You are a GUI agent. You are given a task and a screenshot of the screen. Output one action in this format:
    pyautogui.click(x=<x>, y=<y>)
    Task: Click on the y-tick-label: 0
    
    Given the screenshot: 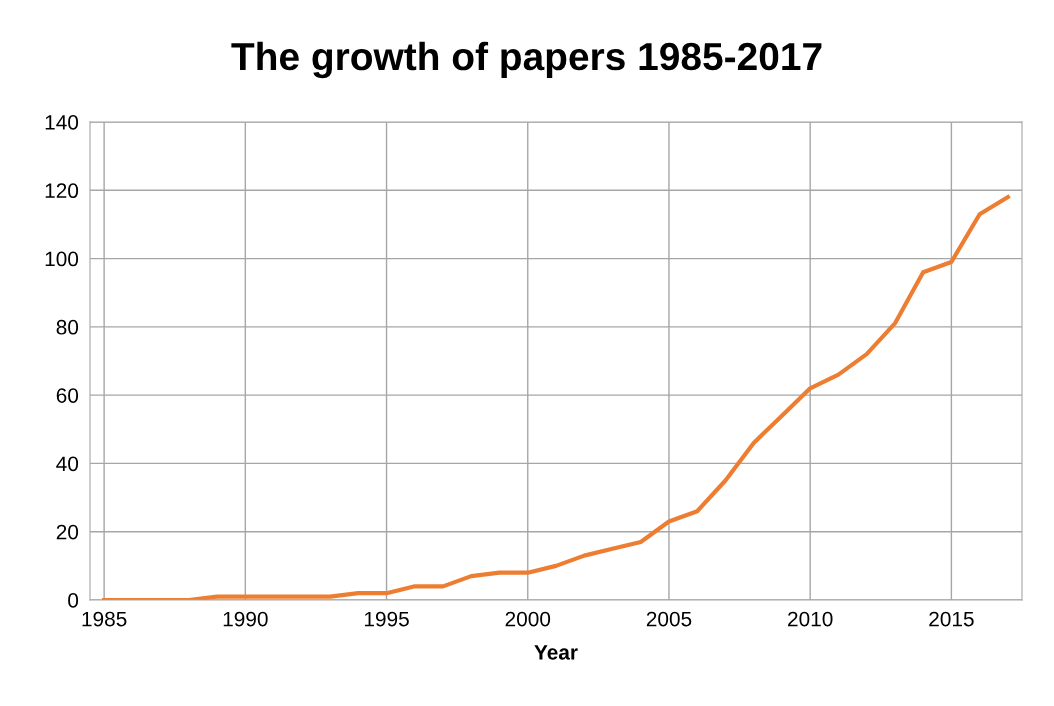 What is the action you would take?
    pyautogui.click(x=73, y=600)
    